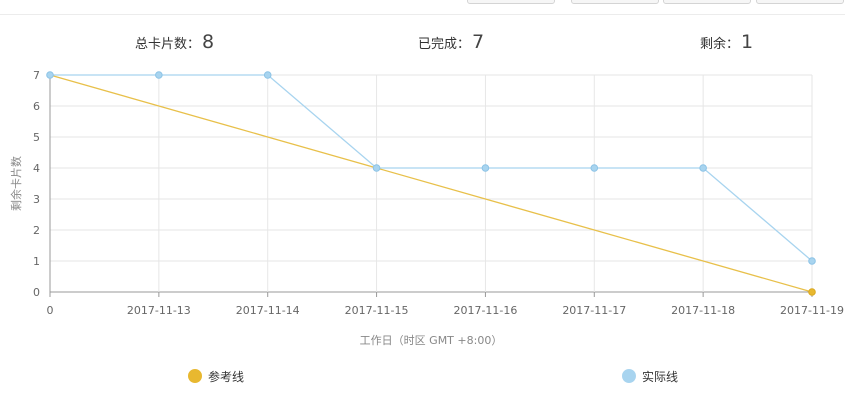 The image size is (845, 415). What do you see at coordinates (594, 310) in the screenshot?
I see `x-tick-label: 2017-11-17` at bounding box center [594, 310].